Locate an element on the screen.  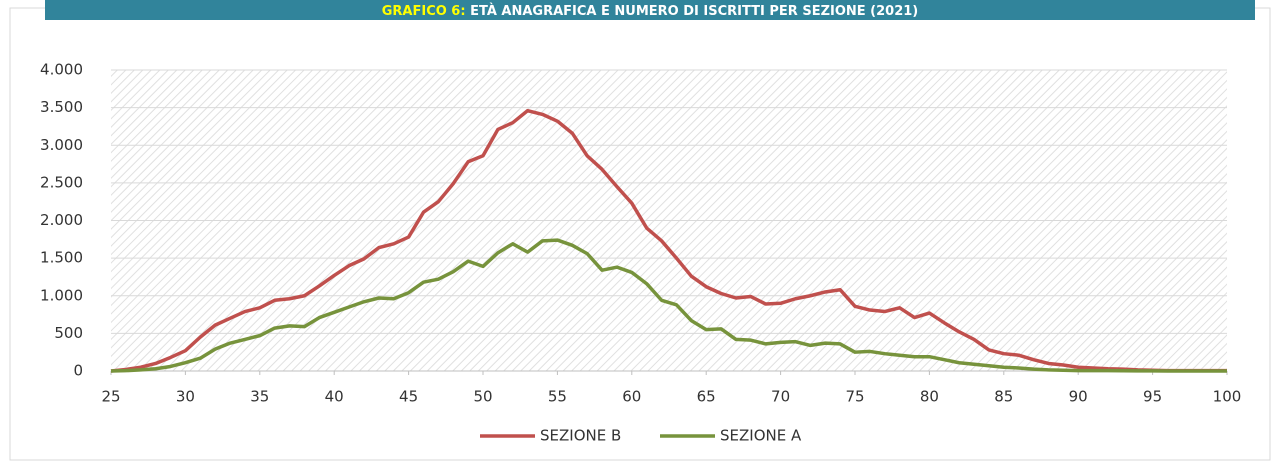
x-tick-label: 95 is located at coordinates (1152, 397).